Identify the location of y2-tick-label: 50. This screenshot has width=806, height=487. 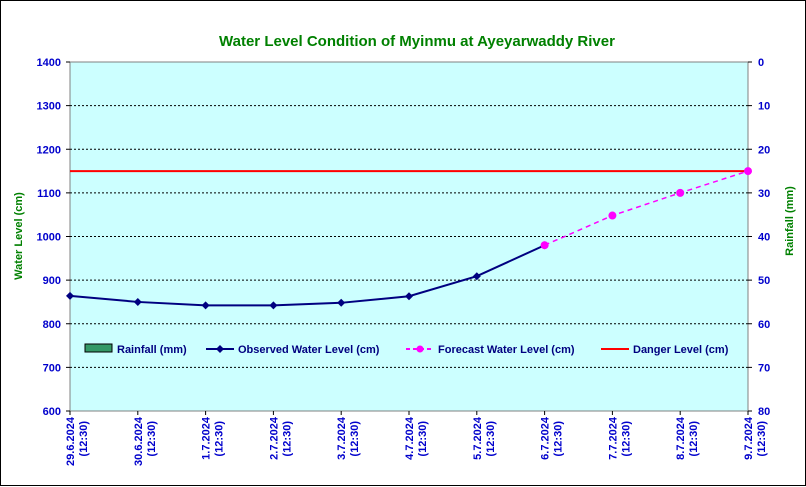
(764, 281).